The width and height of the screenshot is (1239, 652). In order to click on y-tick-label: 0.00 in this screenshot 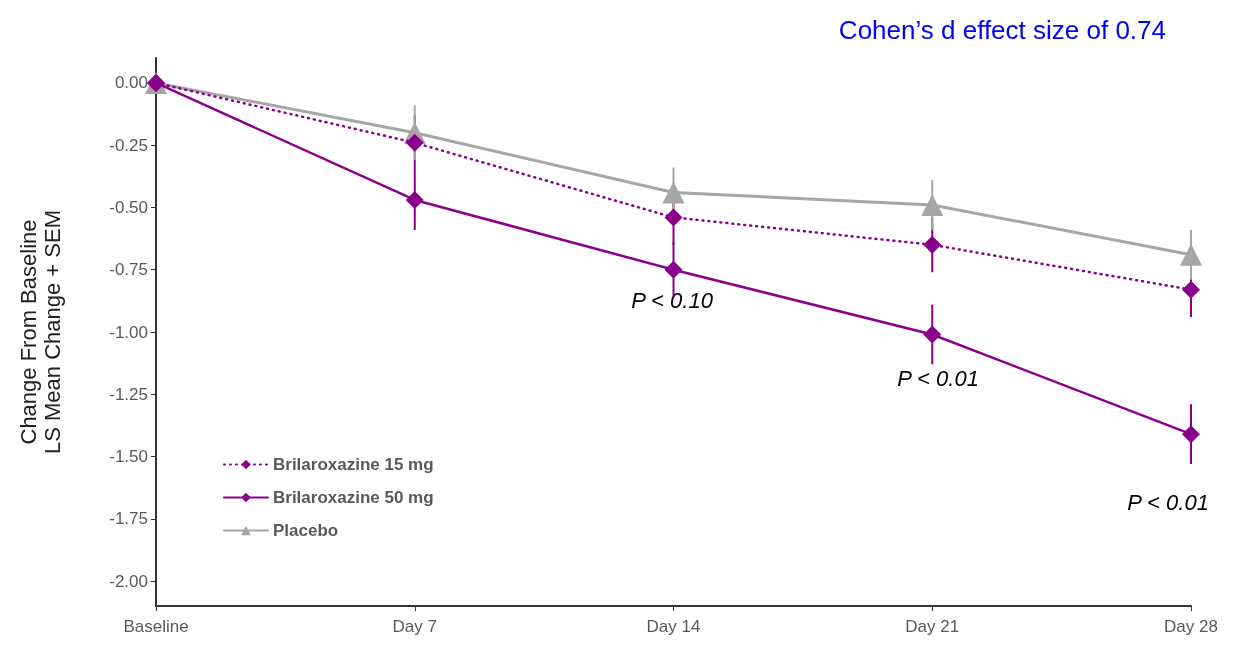, I will do `click(131, 83)`.